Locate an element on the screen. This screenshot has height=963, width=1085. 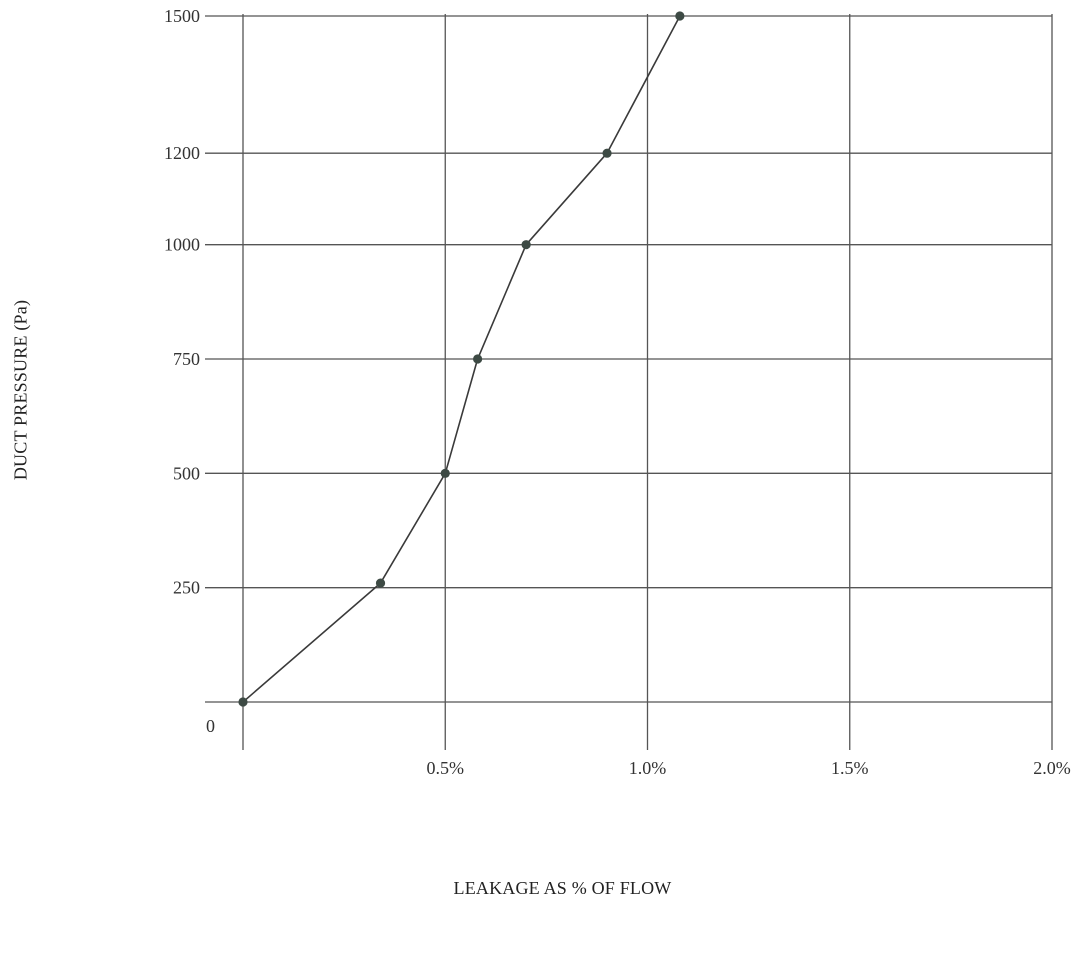
y-axis-label: DUCT PRESSURE (Pa) is located at coordinates (20, 390).